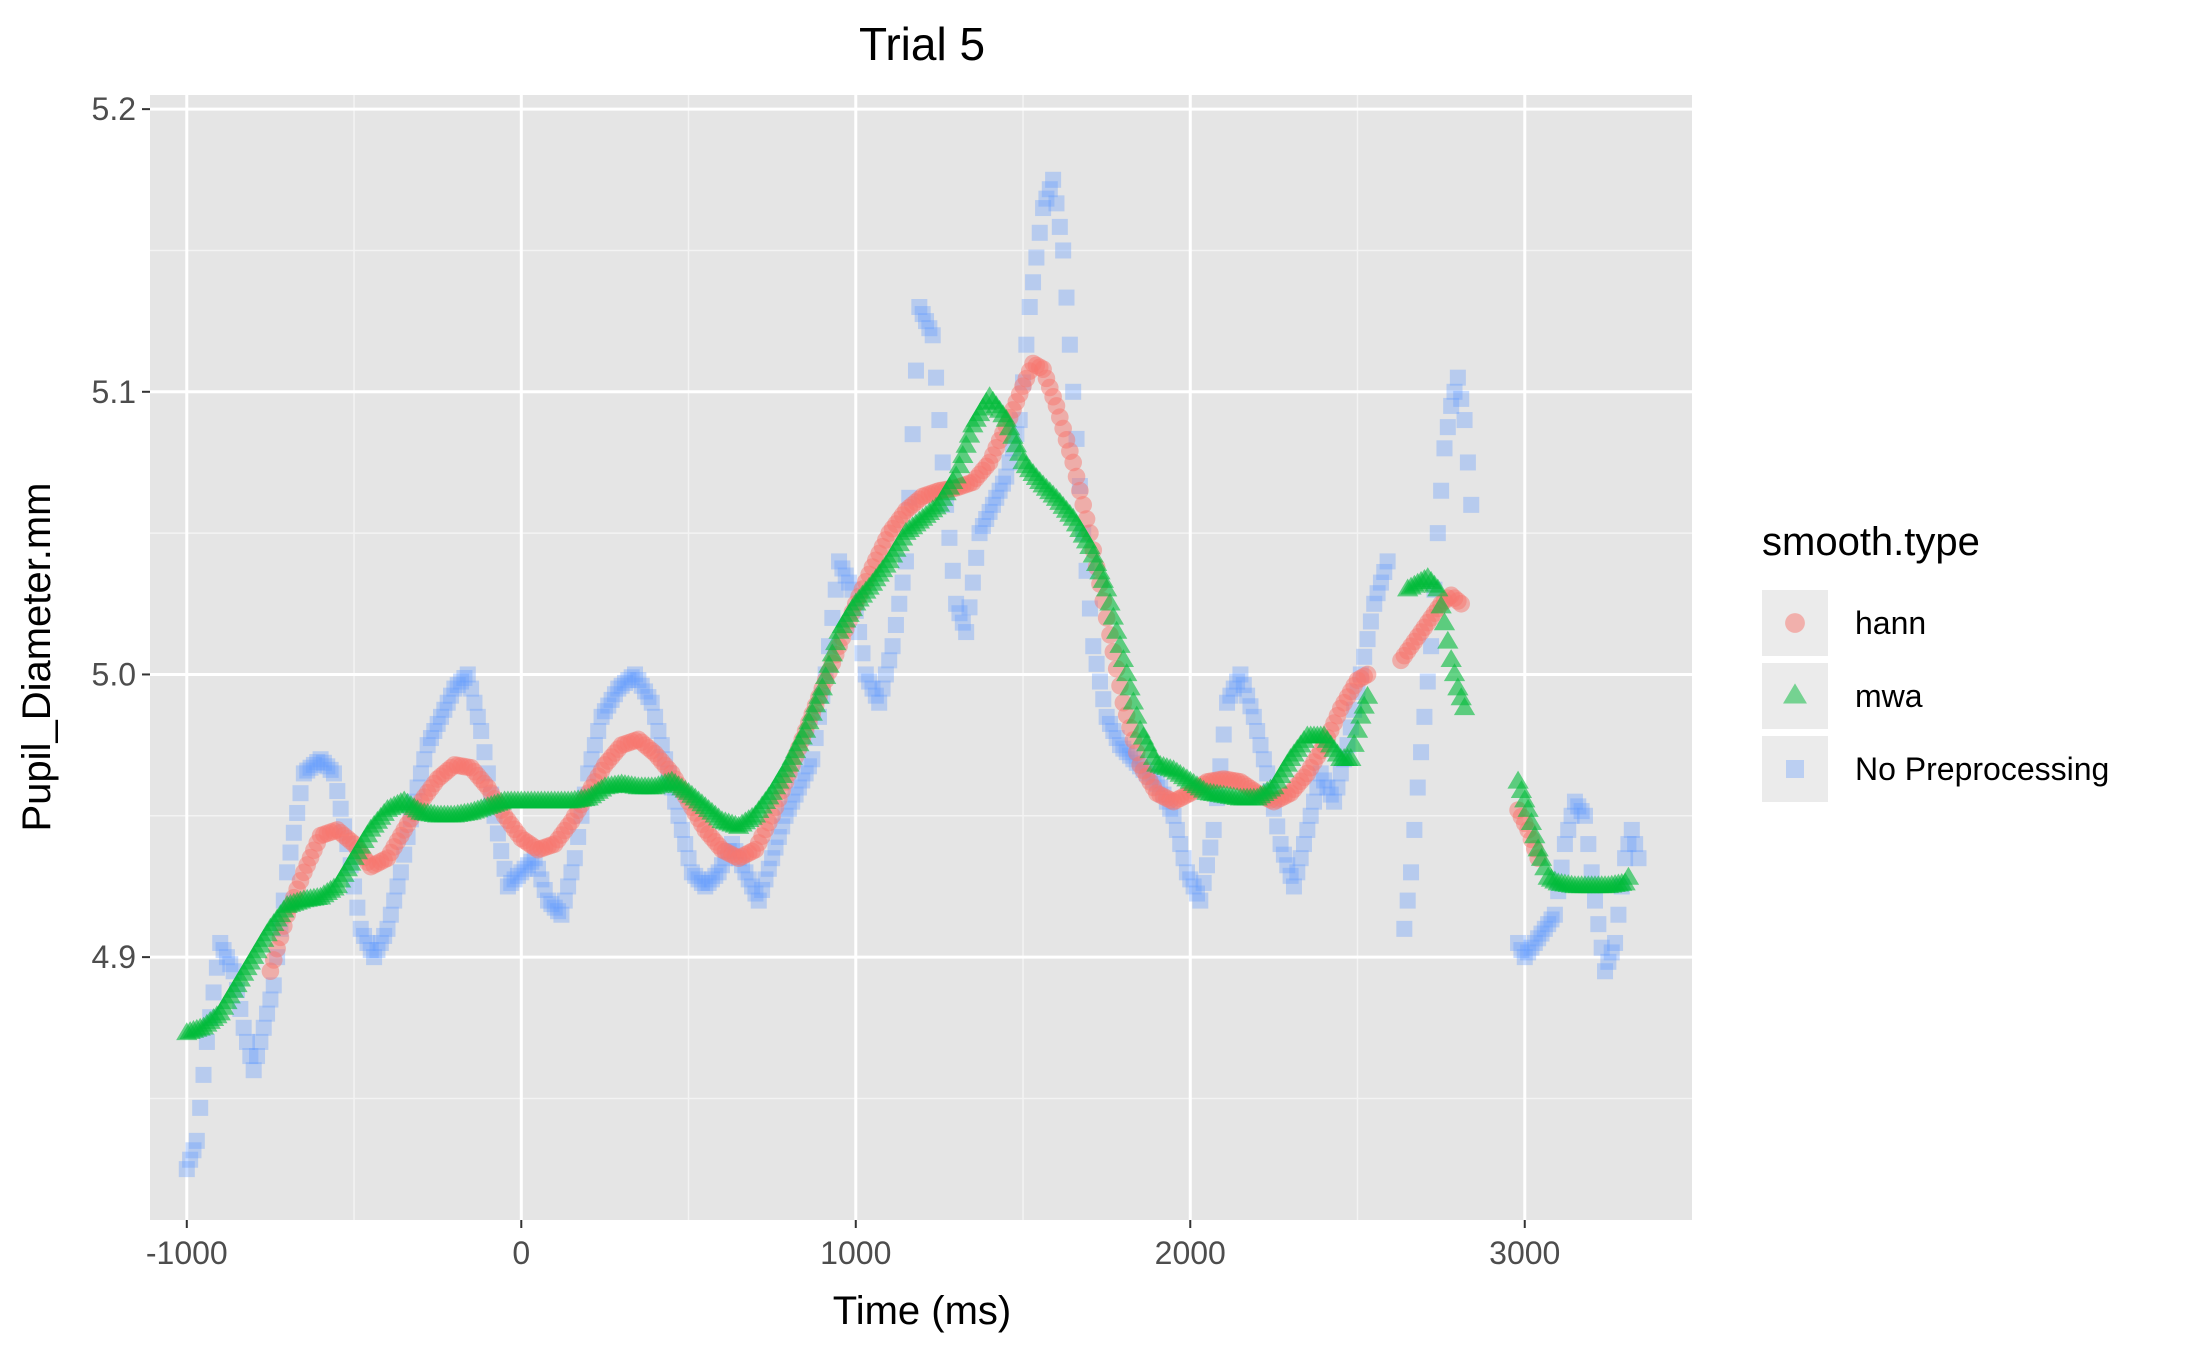 This screenshot has height=1351, width=2187. I want to click on legend-key-circle-icon, so click(1795, 623).